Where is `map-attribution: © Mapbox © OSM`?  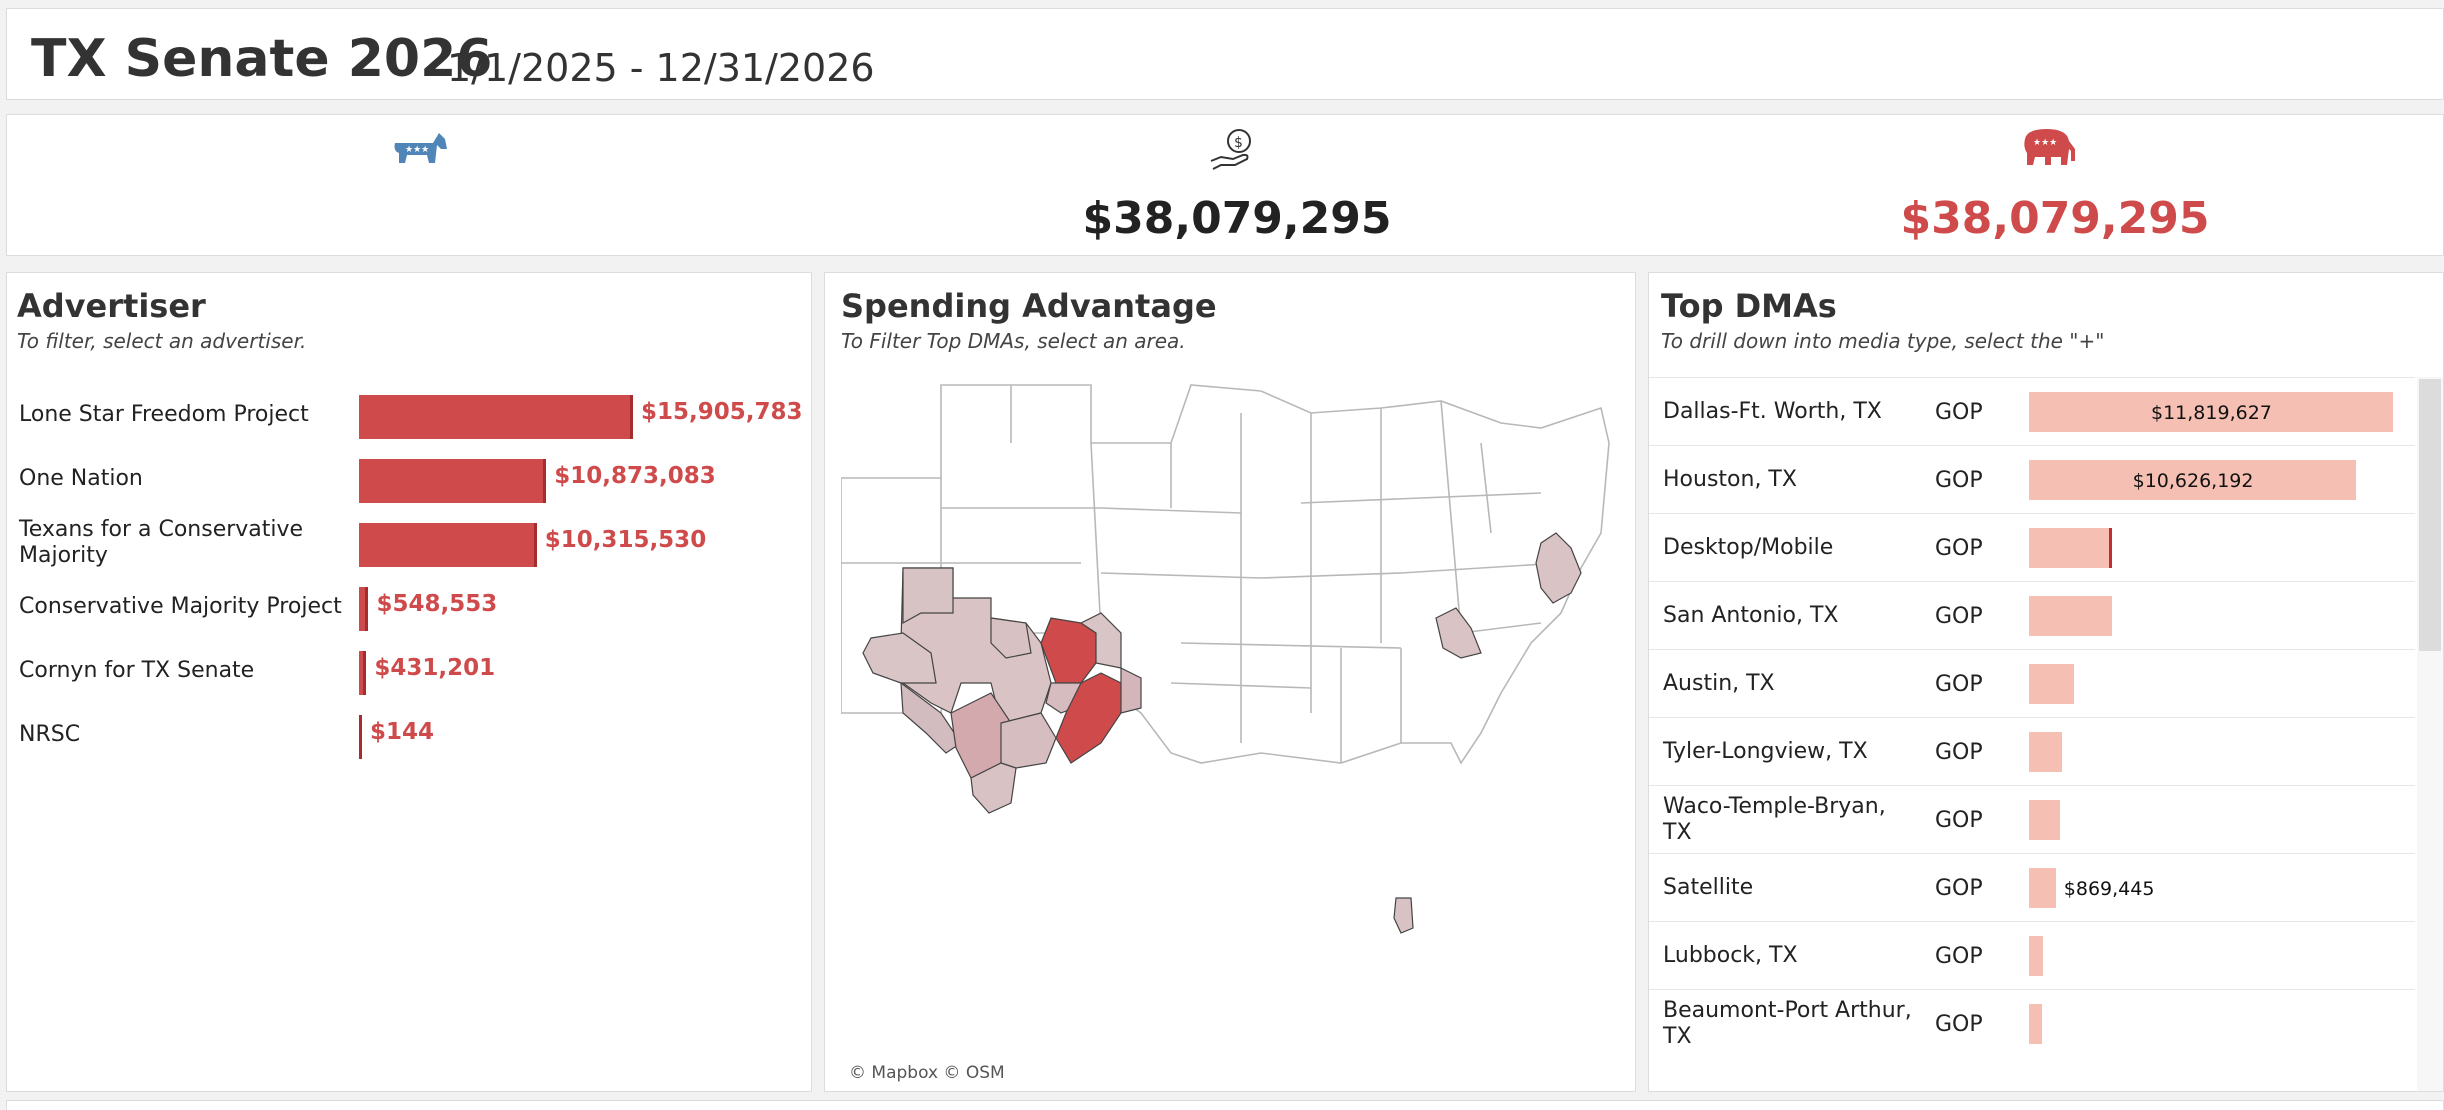
map-attribution: © Mapbox © OSM is located at coordinates (927, 1073).